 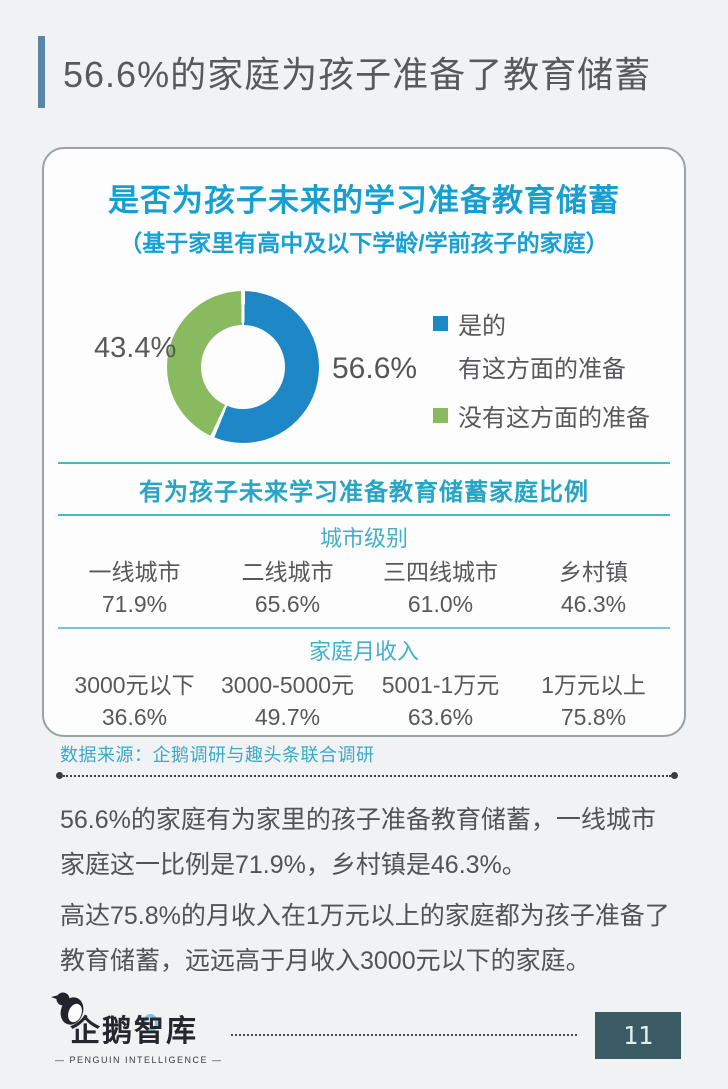 What do you see at coordinates (134, 717) in the screenshot?
I see `column-value: 36.6%` at bounding box center [134, 717].